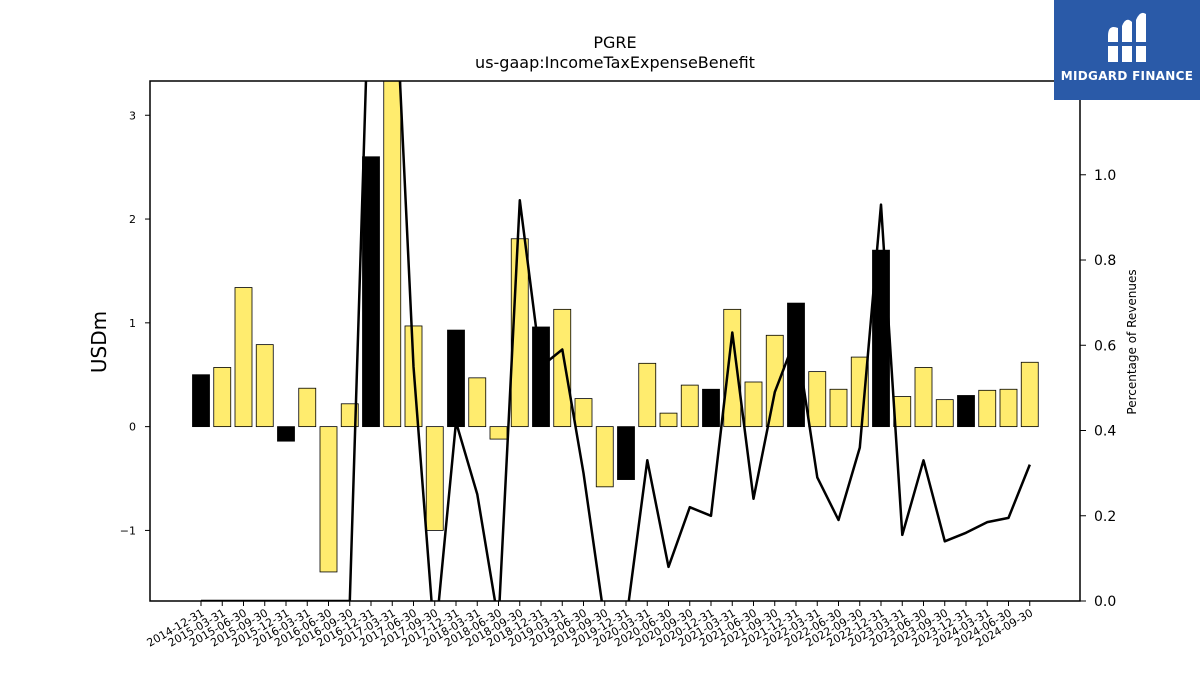  I want to click on brand-logo: MIDGARD FINANCE, so click(1127, 50).